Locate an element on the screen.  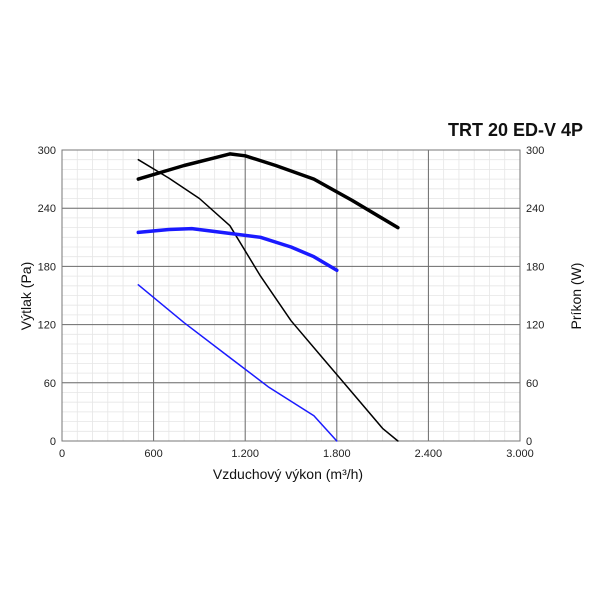
y2-tick-label: 180 is located at coordinates (535, 267).